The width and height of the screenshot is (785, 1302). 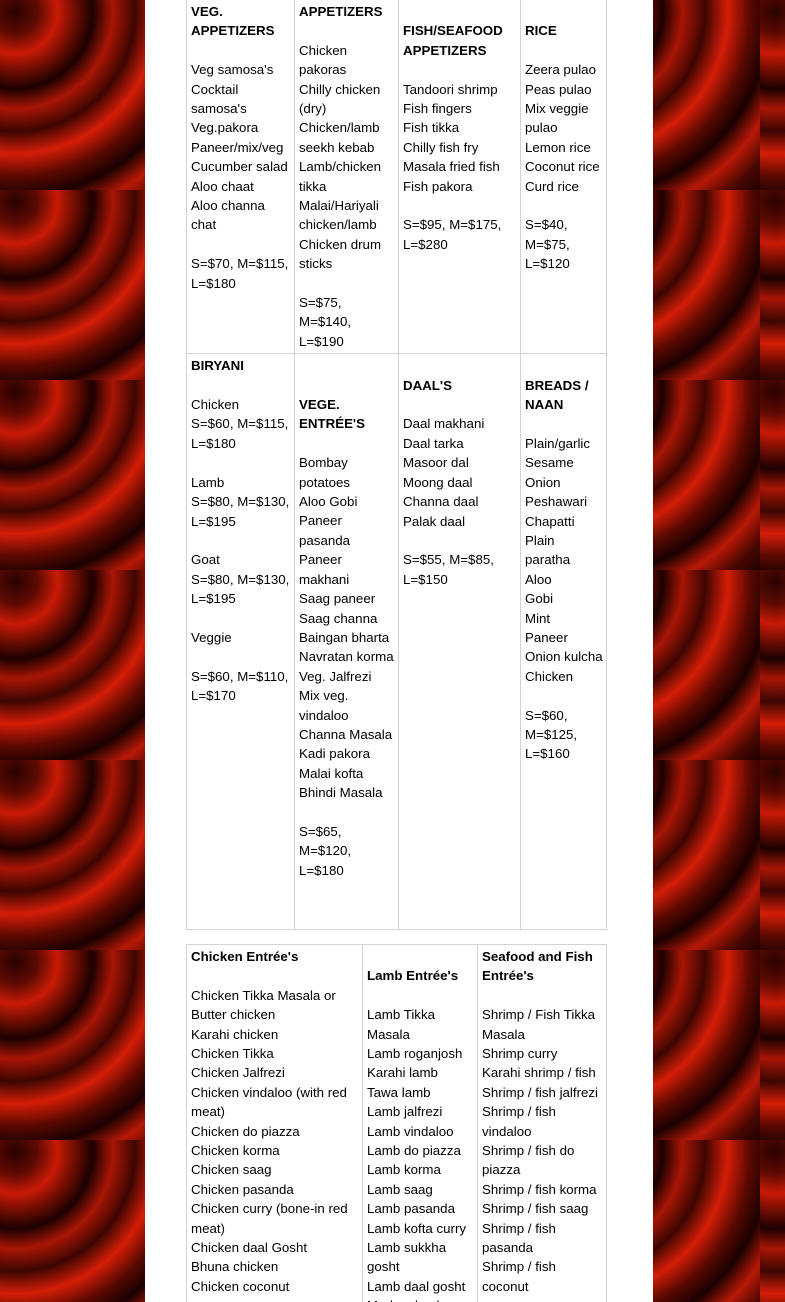 I want to click on menu-item: Peshawari, so click(x=556, y=502).